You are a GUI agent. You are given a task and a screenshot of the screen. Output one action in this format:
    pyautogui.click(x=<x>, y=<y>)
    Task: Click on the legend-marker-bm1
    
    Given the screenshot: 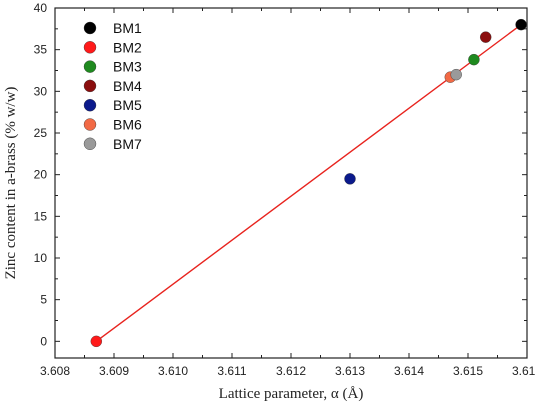 What is the action you would take?
    pyautogui.click(x=90, y=28)
    